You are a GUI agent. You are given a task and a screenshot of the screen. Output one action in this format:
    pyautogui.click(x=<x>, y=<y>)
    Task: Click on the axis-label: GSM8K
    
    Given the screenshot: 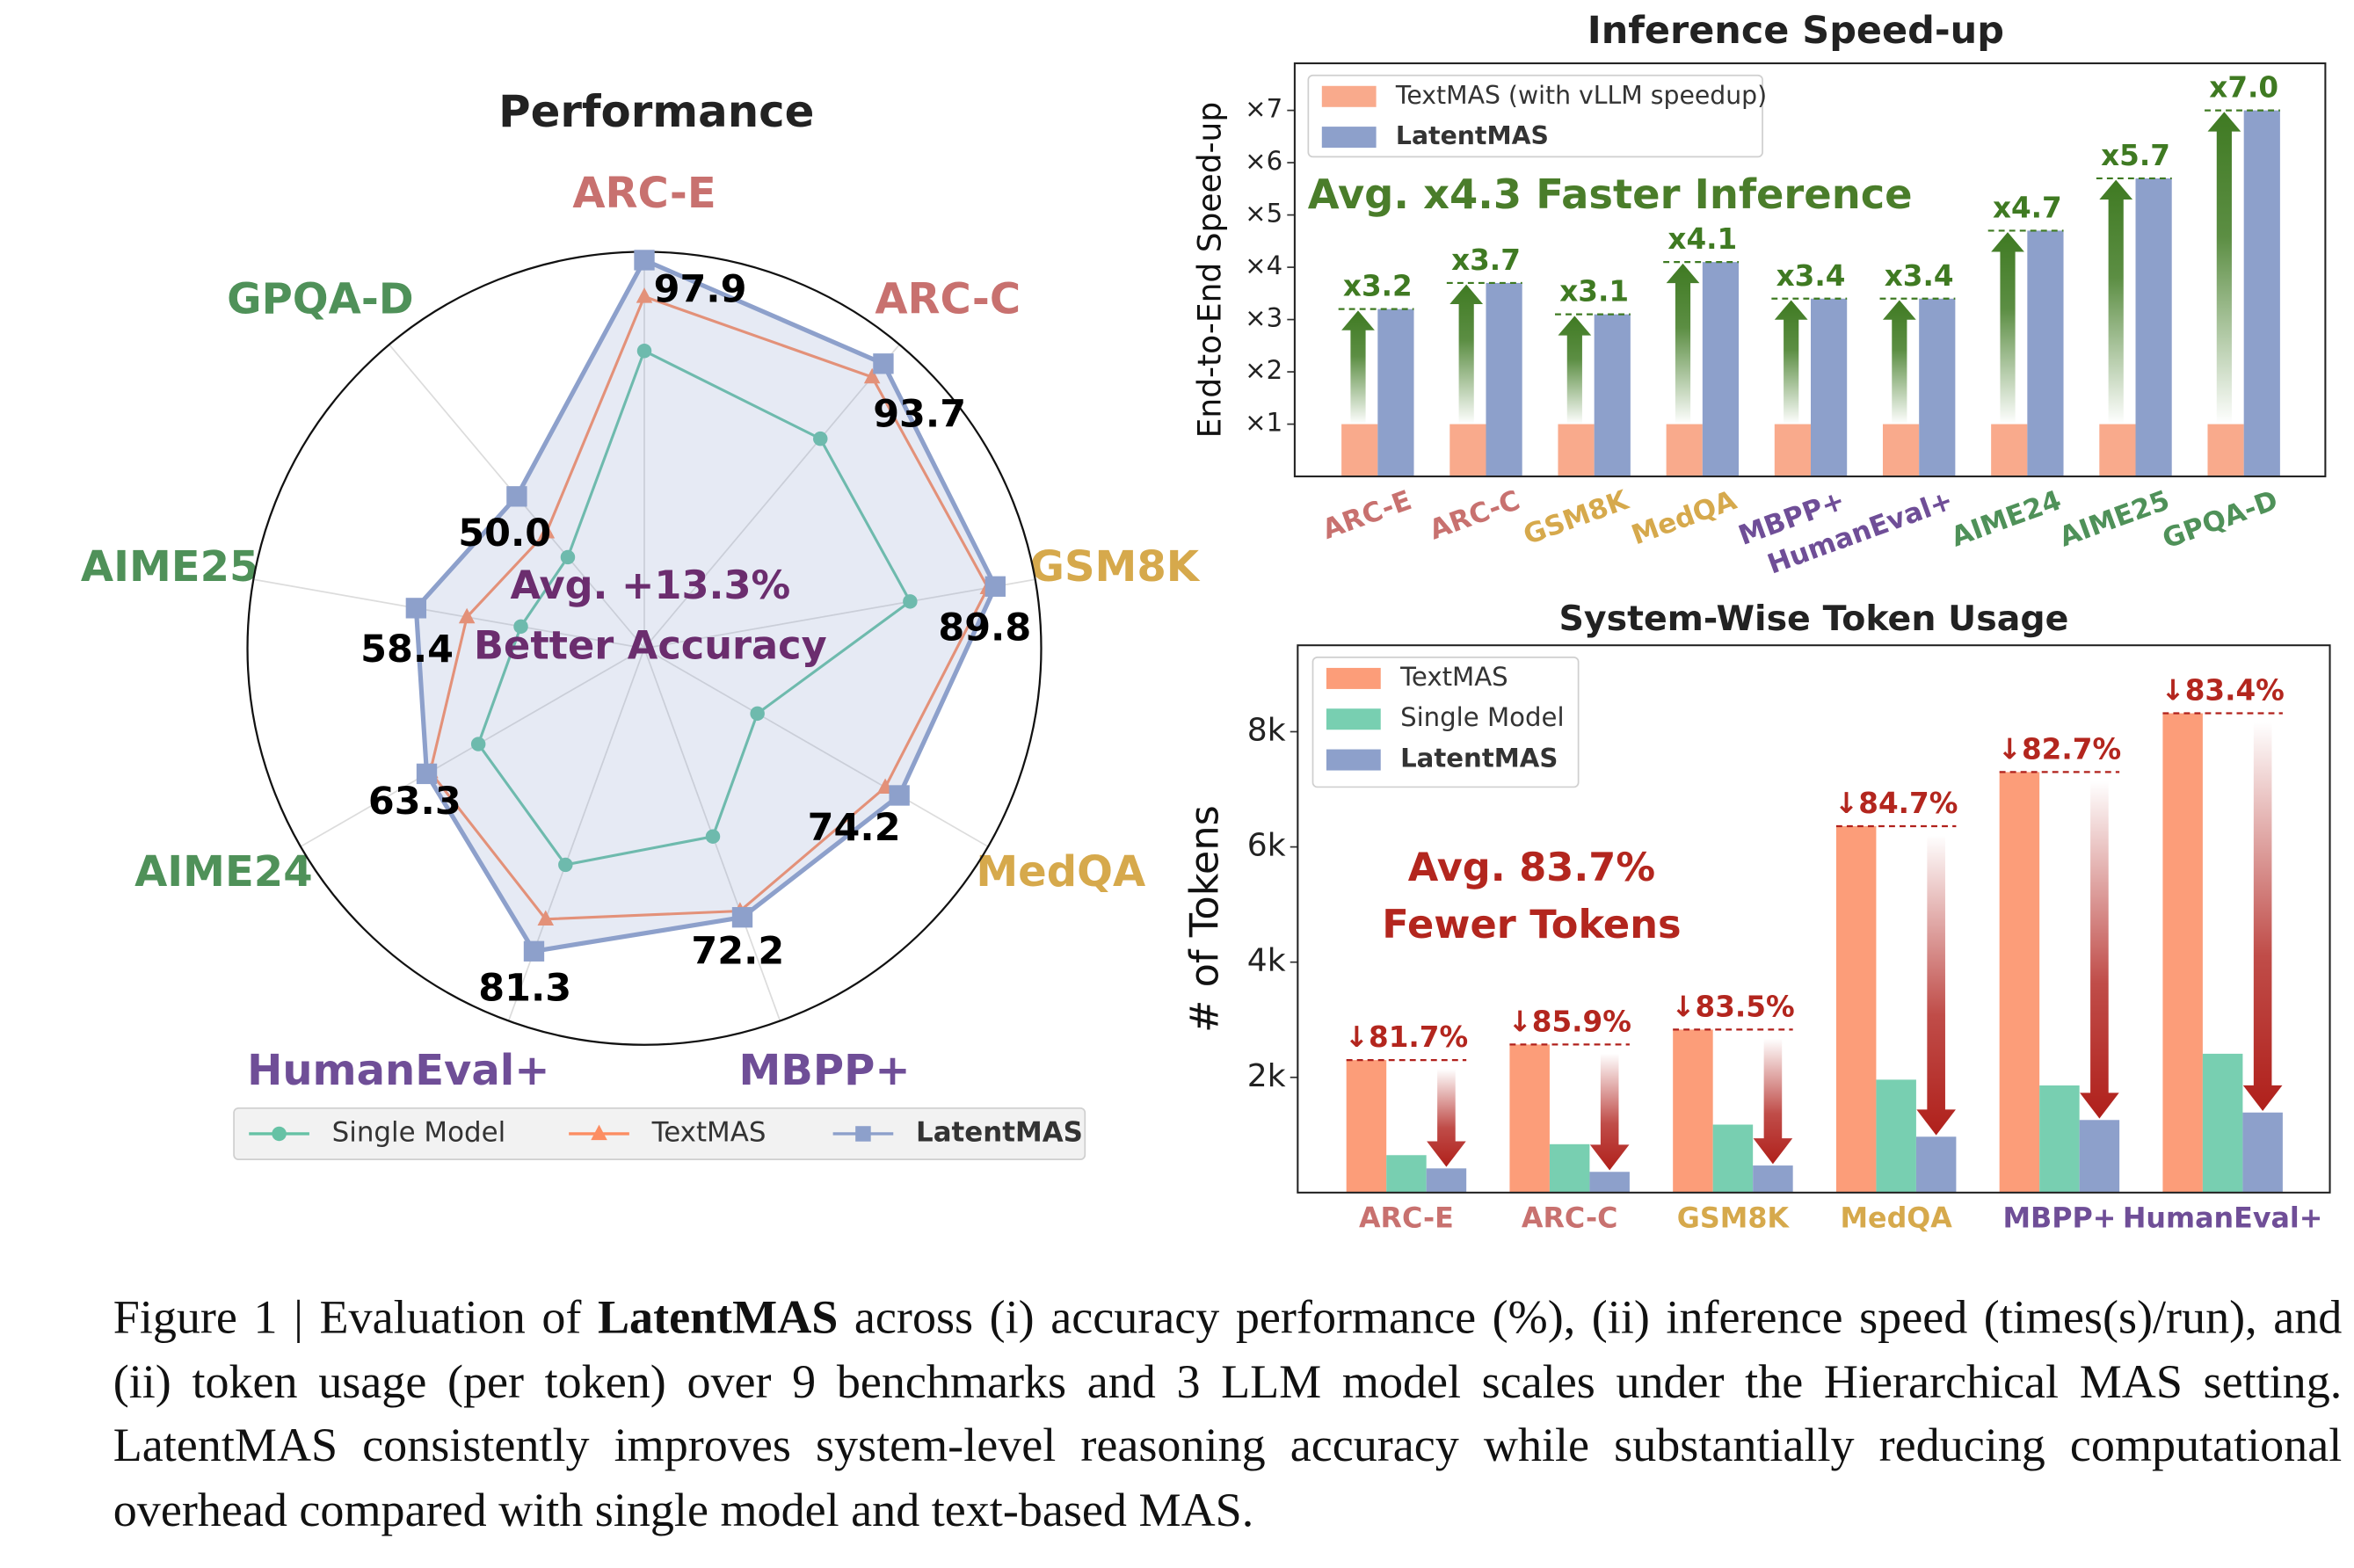 What is the action you would take?
    pyautogui.click(x=1115, y=567)
    